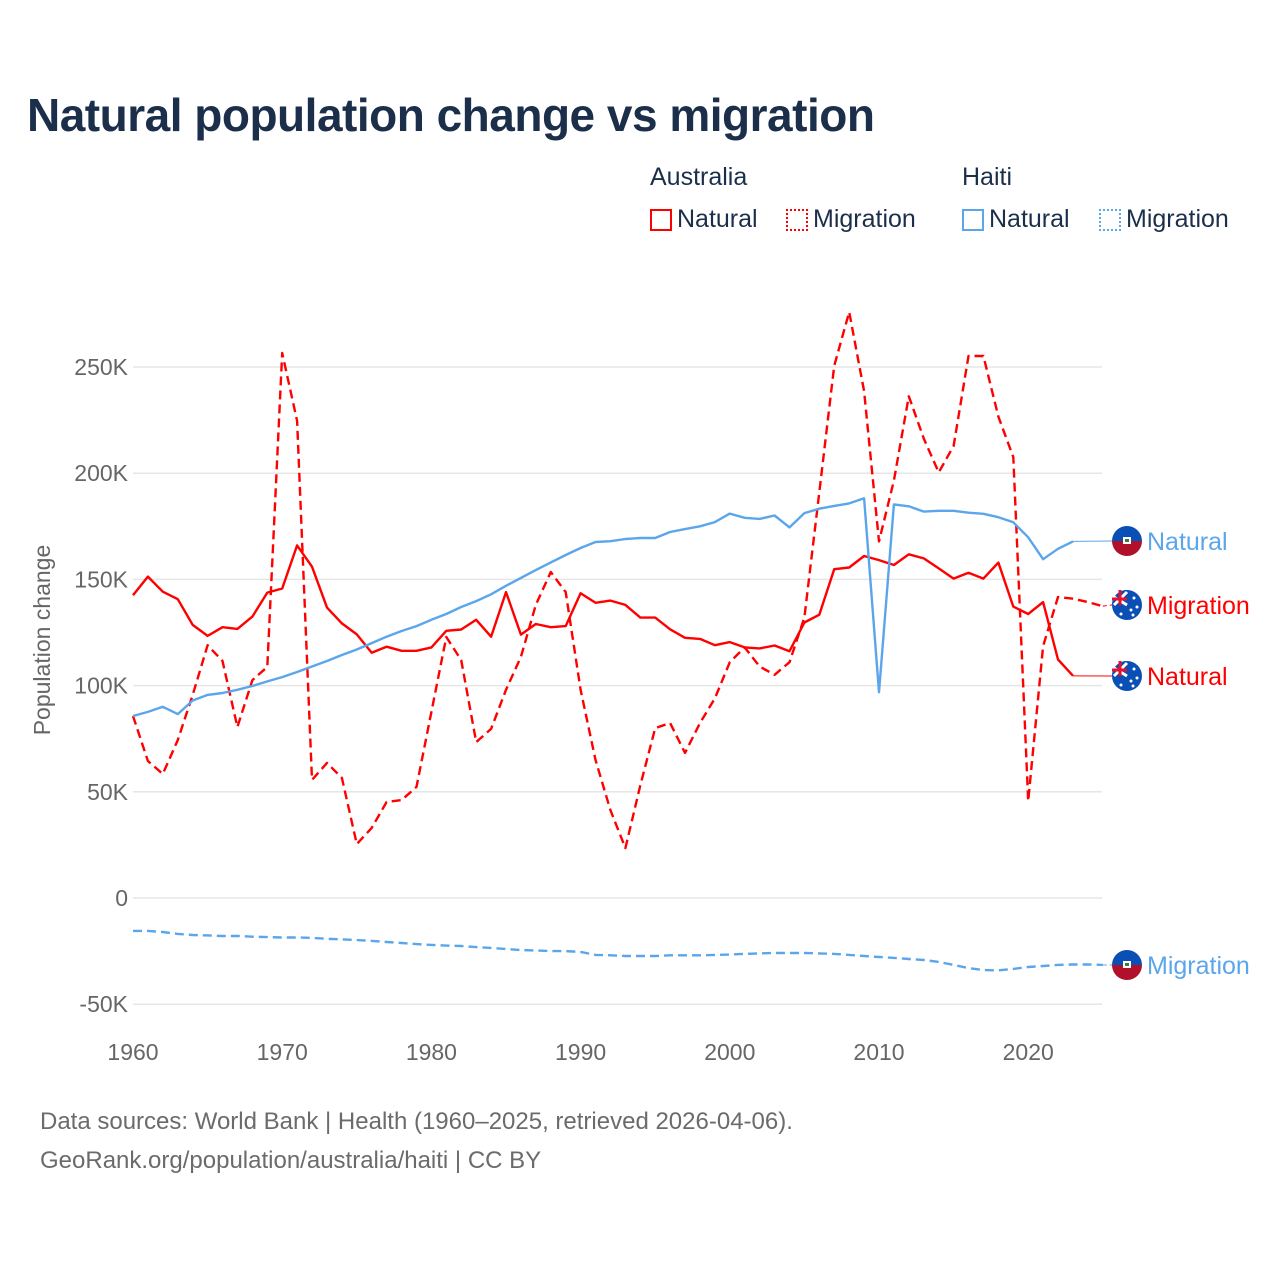  Describe the element at coordinates (1198, 606) in the screenshot. I see `end-label-australia-migration: Migration` at that location.